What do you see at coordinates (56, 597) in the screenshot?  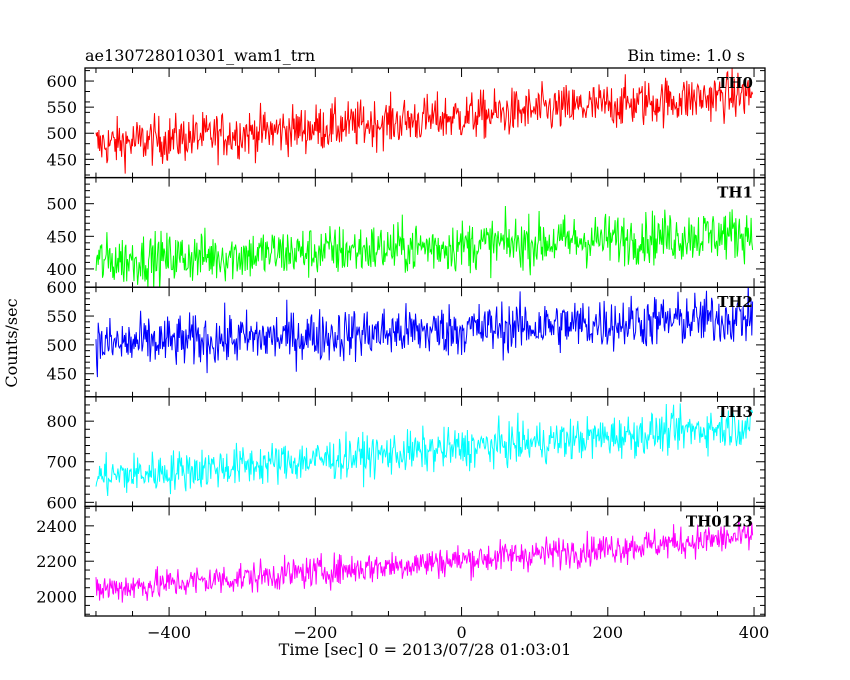 I see `y-tick-label: 2000` at bounding box center [56, 597].